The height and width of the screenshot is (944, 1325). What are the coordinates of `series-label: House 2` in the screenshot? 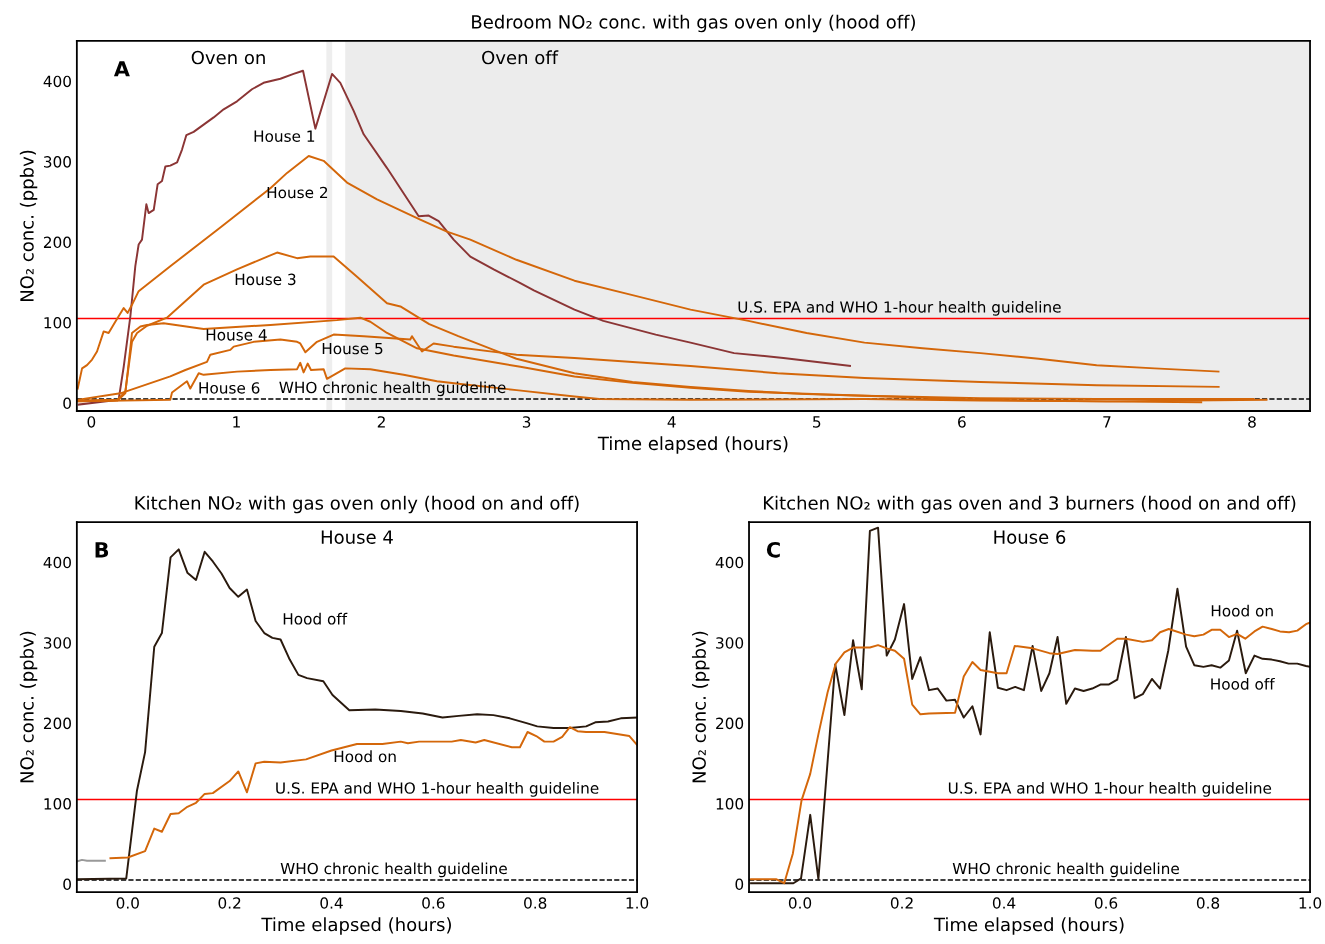 It's located at (297, 192).